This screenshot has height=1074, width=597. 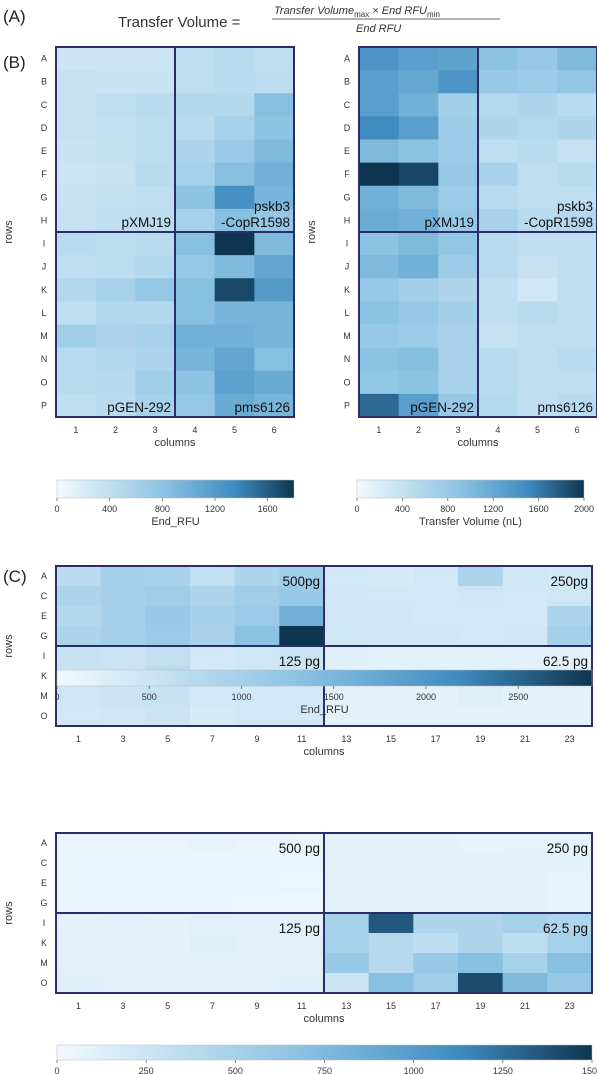 I want to click on colorbar-gradient, so click(x=470, y=489).